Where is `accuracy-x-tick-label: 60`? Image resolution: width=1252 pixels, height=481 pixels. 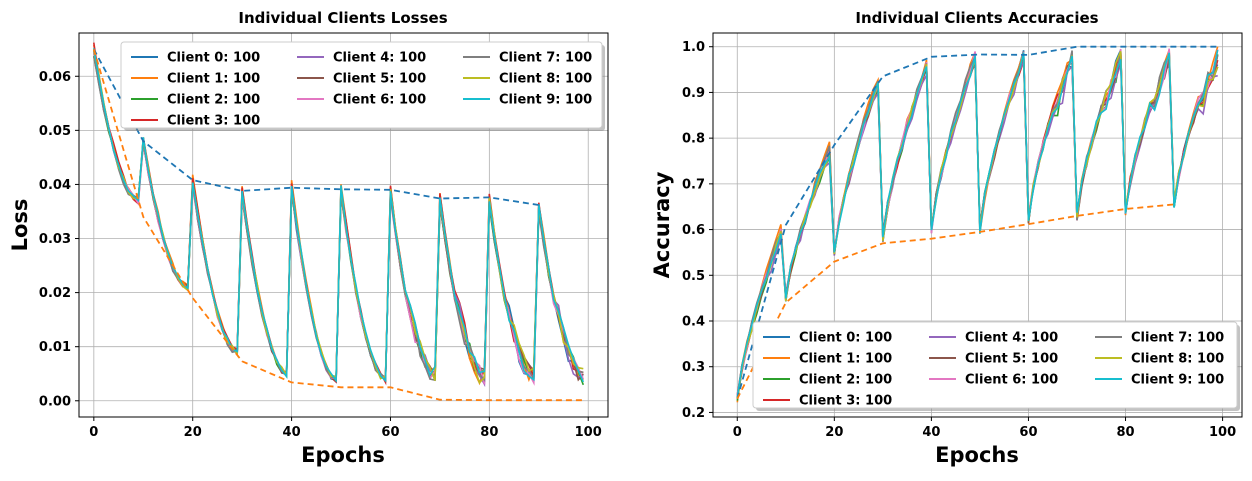
accuracy-x-tick-label: 60 is located at coordinates (1028, 432).